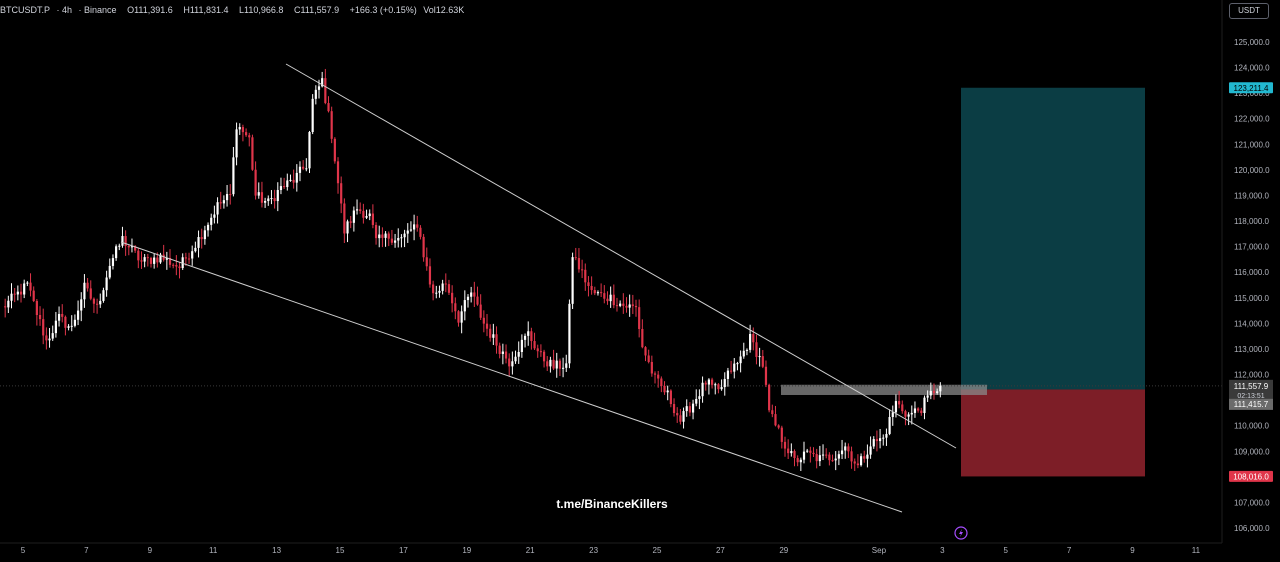 The image size is (1280, 562). Describe the element at coordinates (276, 550) in the screenshot. I see `x-tick-label: 13` at that location.